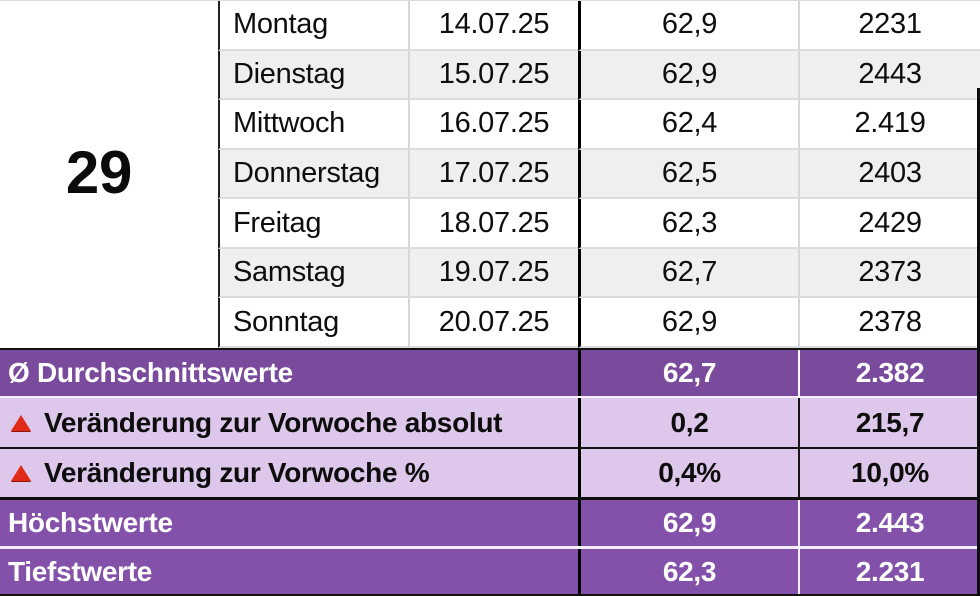  What do you see at coordinates (490, 571) in the screenshot?
I see `summary-row-min: Tiefstwerte 62,3 2.231` at bounding box center [490, 571].